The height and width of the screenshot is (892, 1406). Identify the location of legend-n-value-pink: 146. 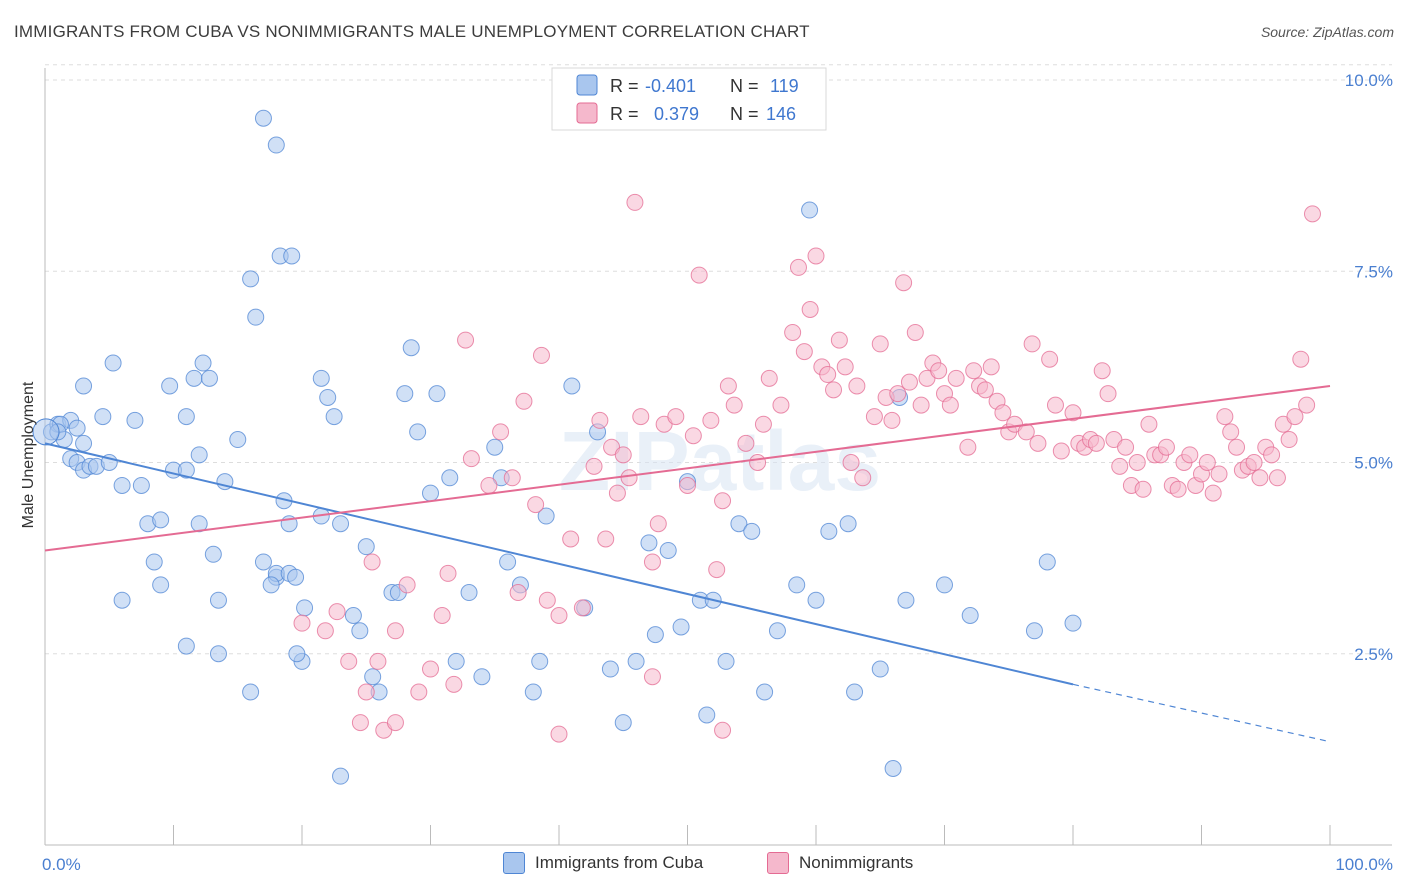
(781, 114).